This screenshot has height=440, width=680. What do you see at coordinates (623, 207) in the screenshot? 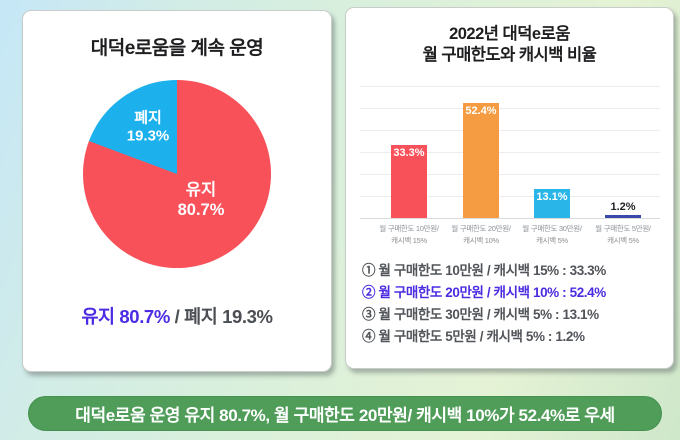
I see `bar-value-label: 1.2%` at bounding box center [623, 207].